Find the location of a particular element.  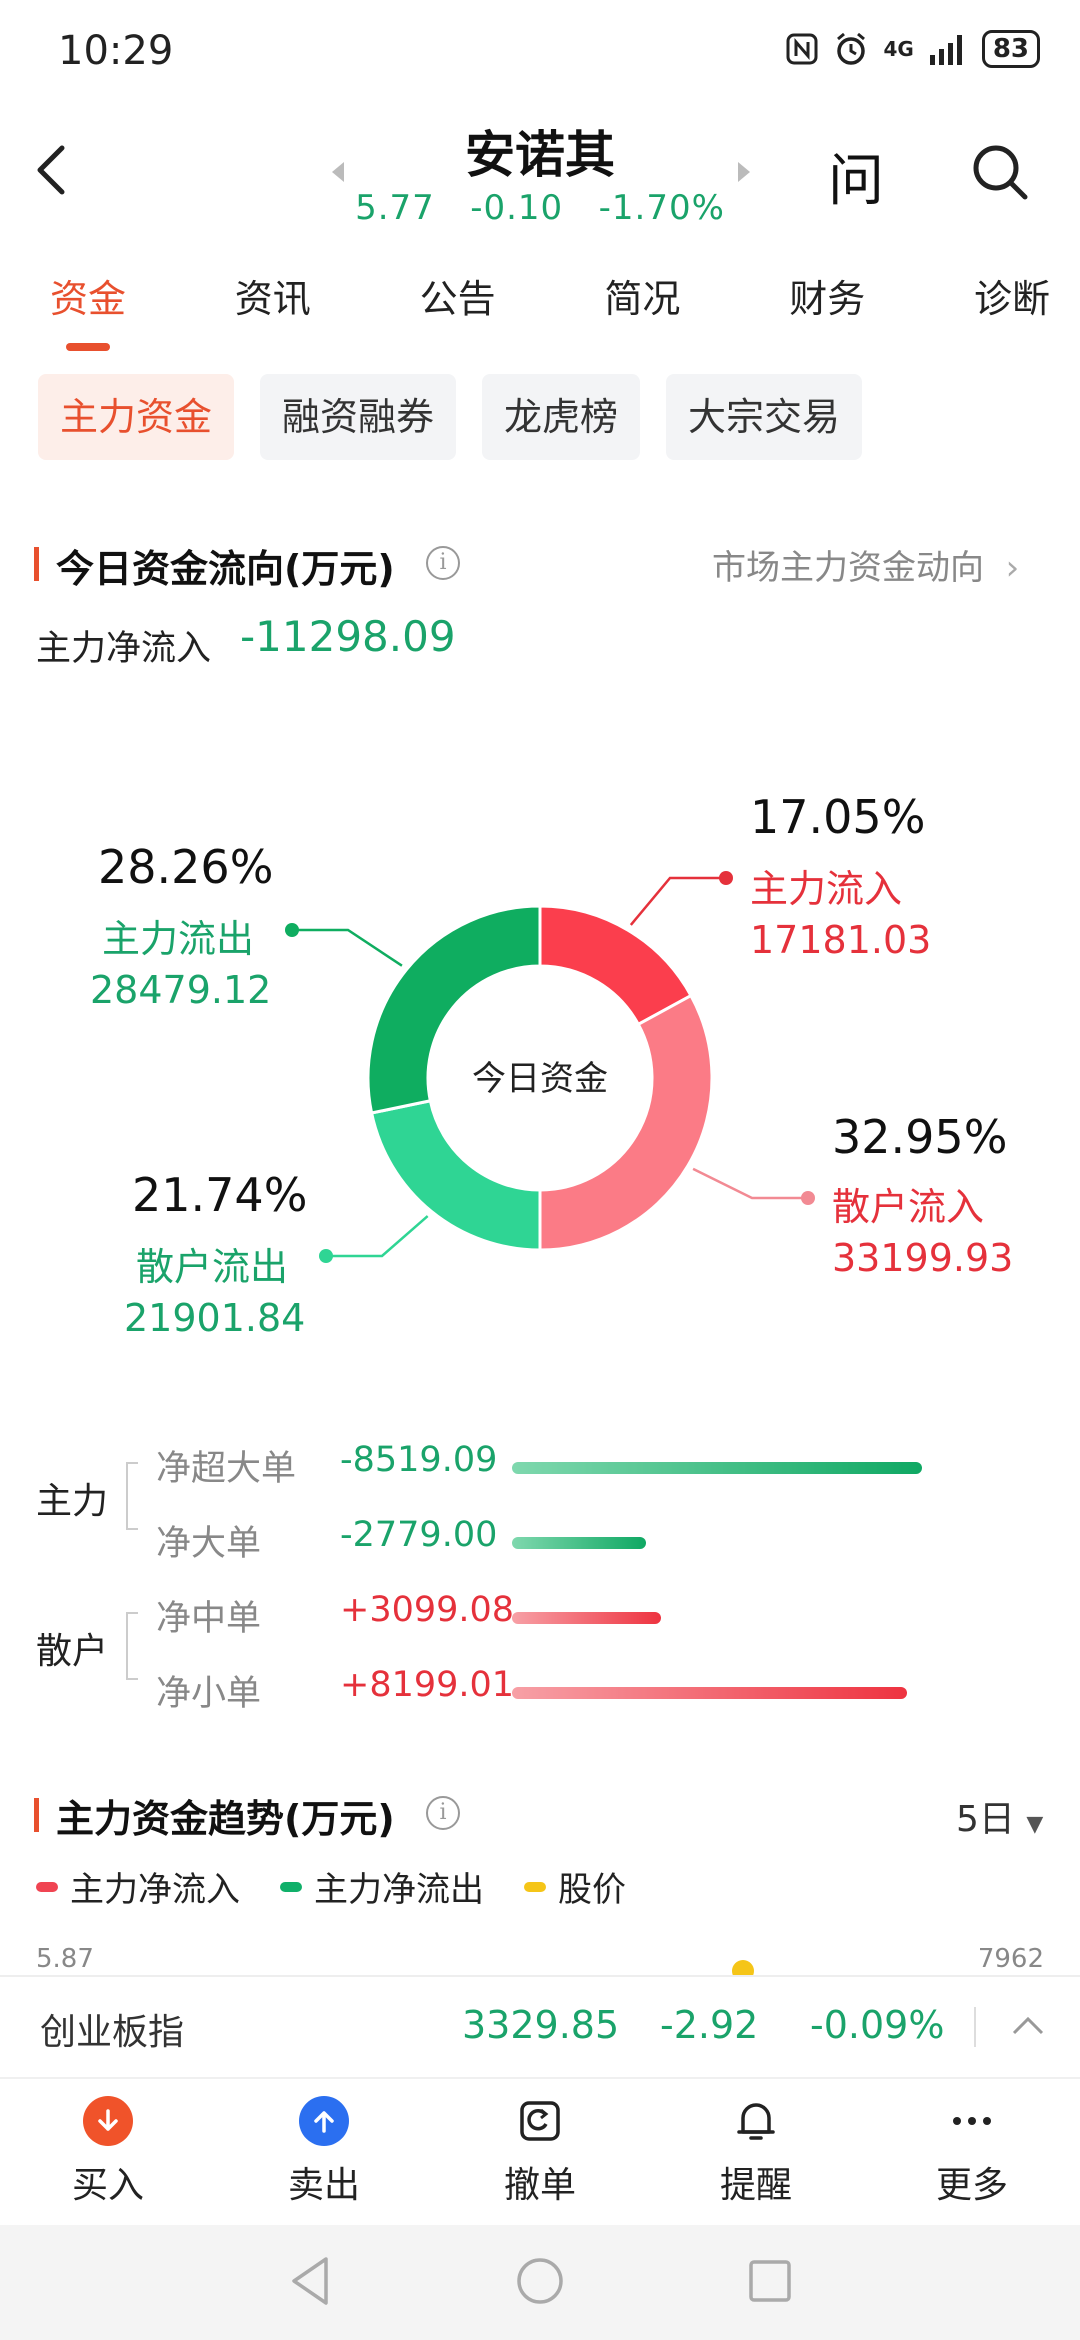

stock-title: 安诺其 is located at coordinates (540, 155).